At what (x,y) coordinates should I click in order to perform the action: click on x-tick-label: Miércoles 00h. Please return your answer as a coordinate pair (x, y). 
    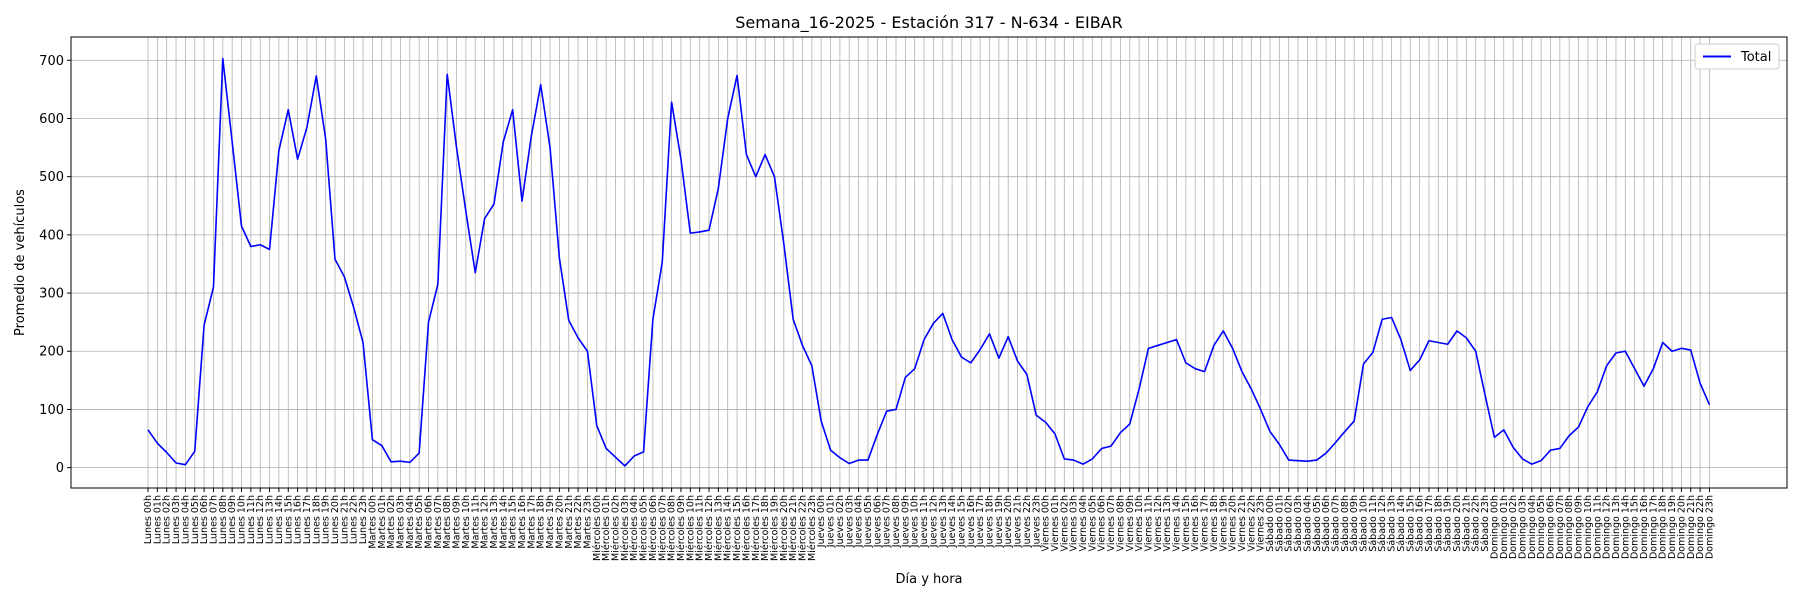
    Looking at the image, I should click on (597, 528).